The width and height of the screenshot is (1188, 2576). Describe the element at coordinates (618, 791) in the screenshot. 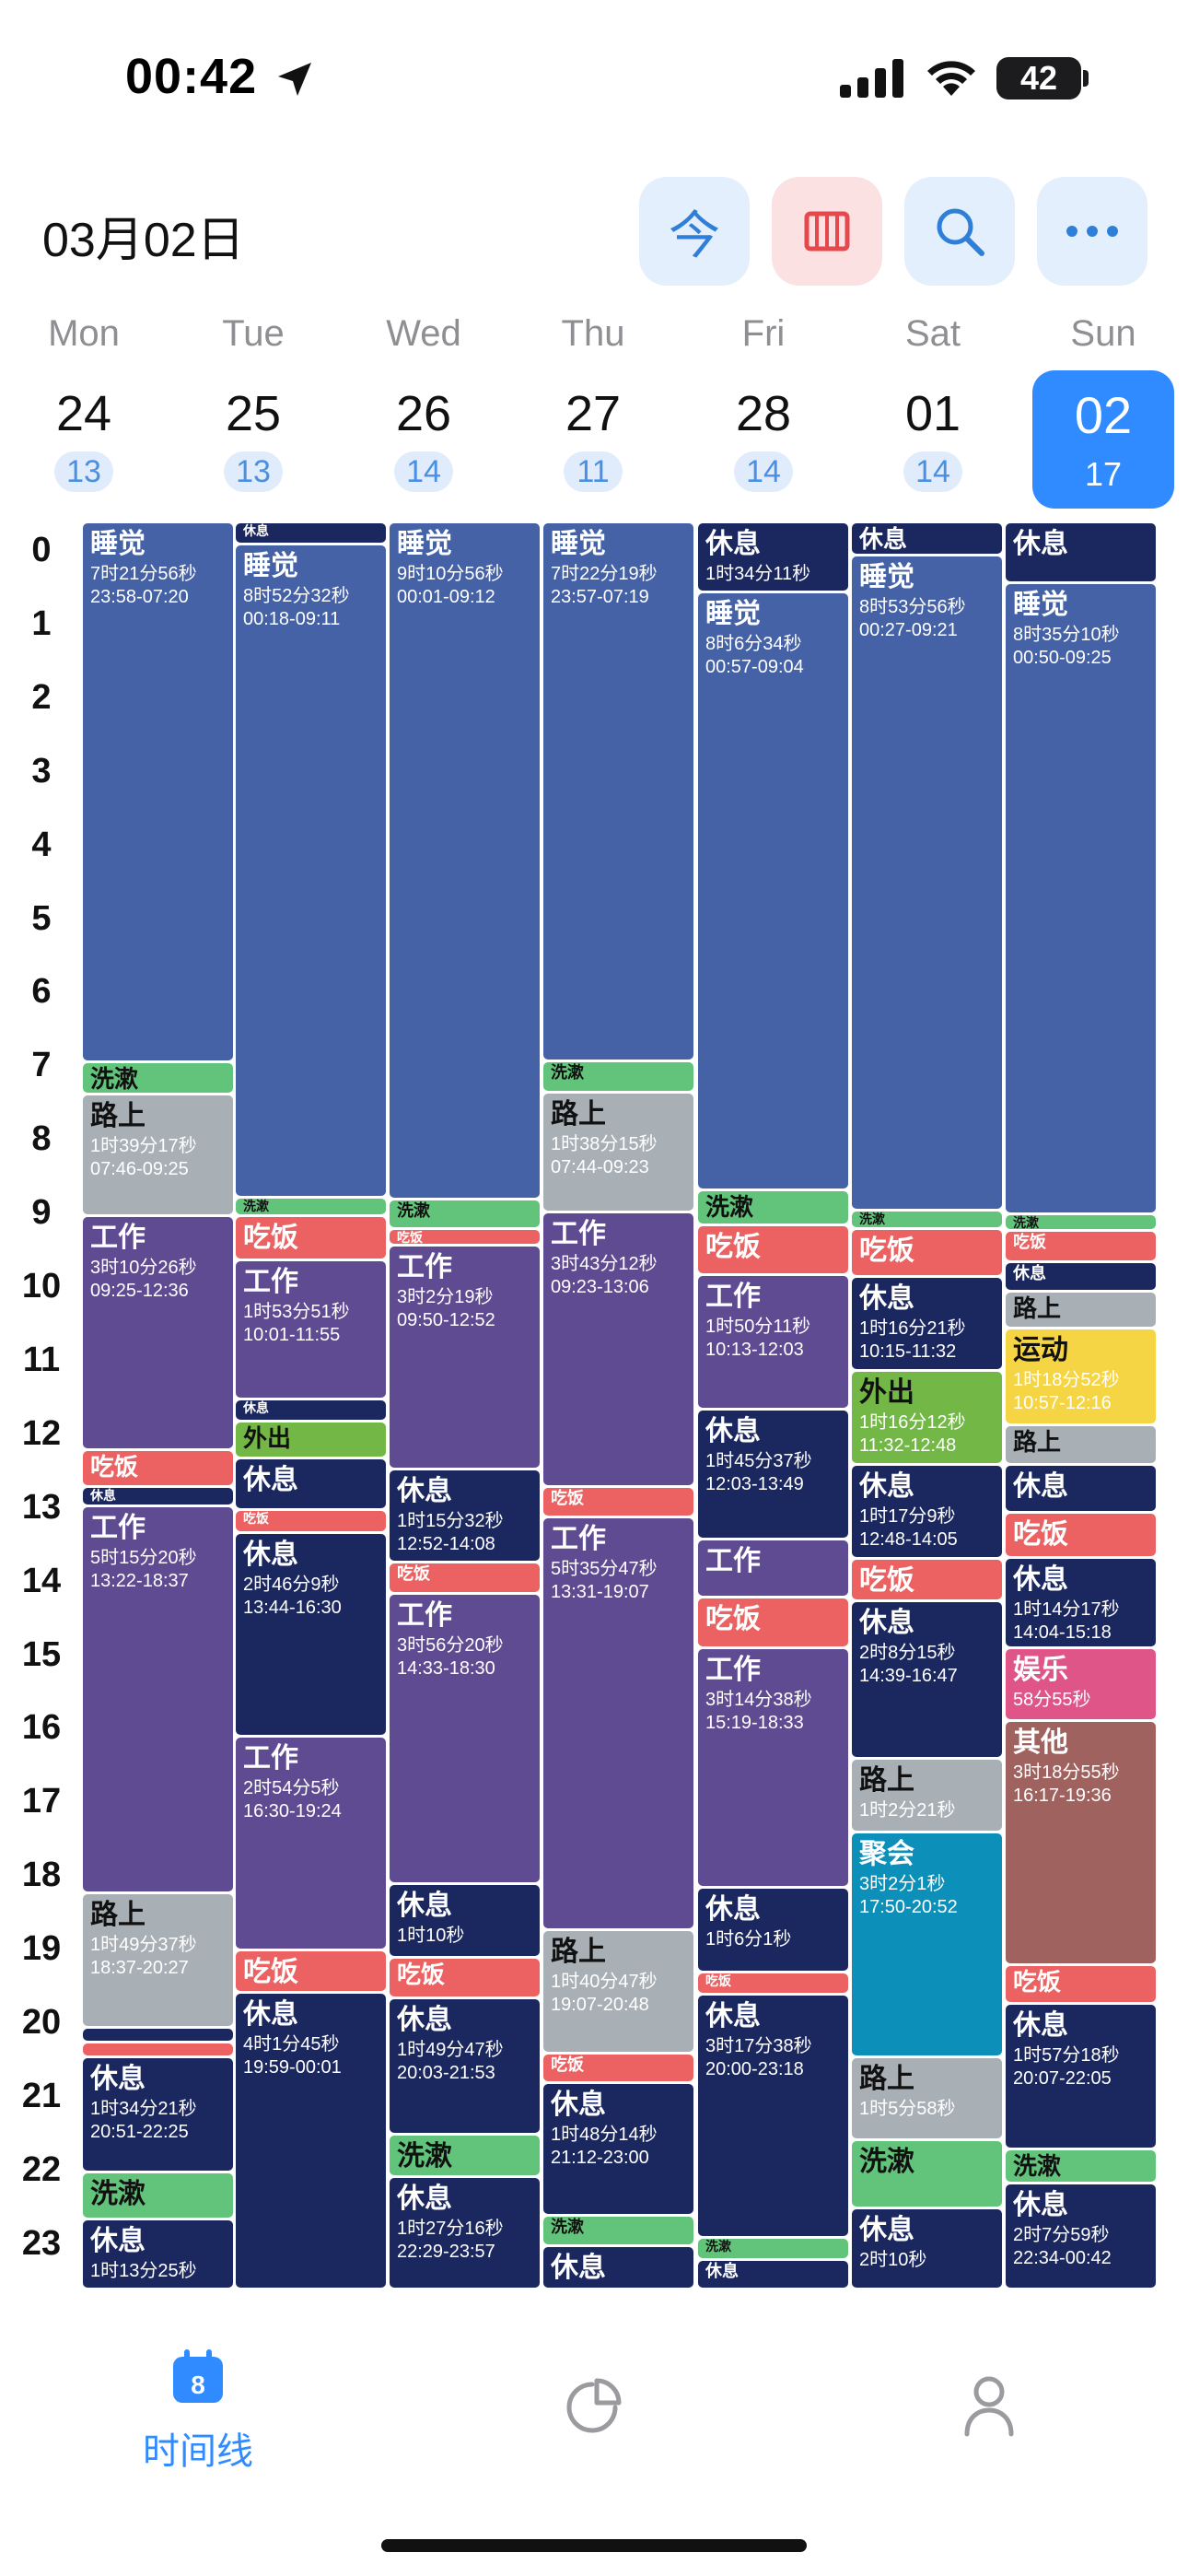

I see `activity-block-sleep: 睡觉 7时22分19秒 23:57-07:19` at that location.